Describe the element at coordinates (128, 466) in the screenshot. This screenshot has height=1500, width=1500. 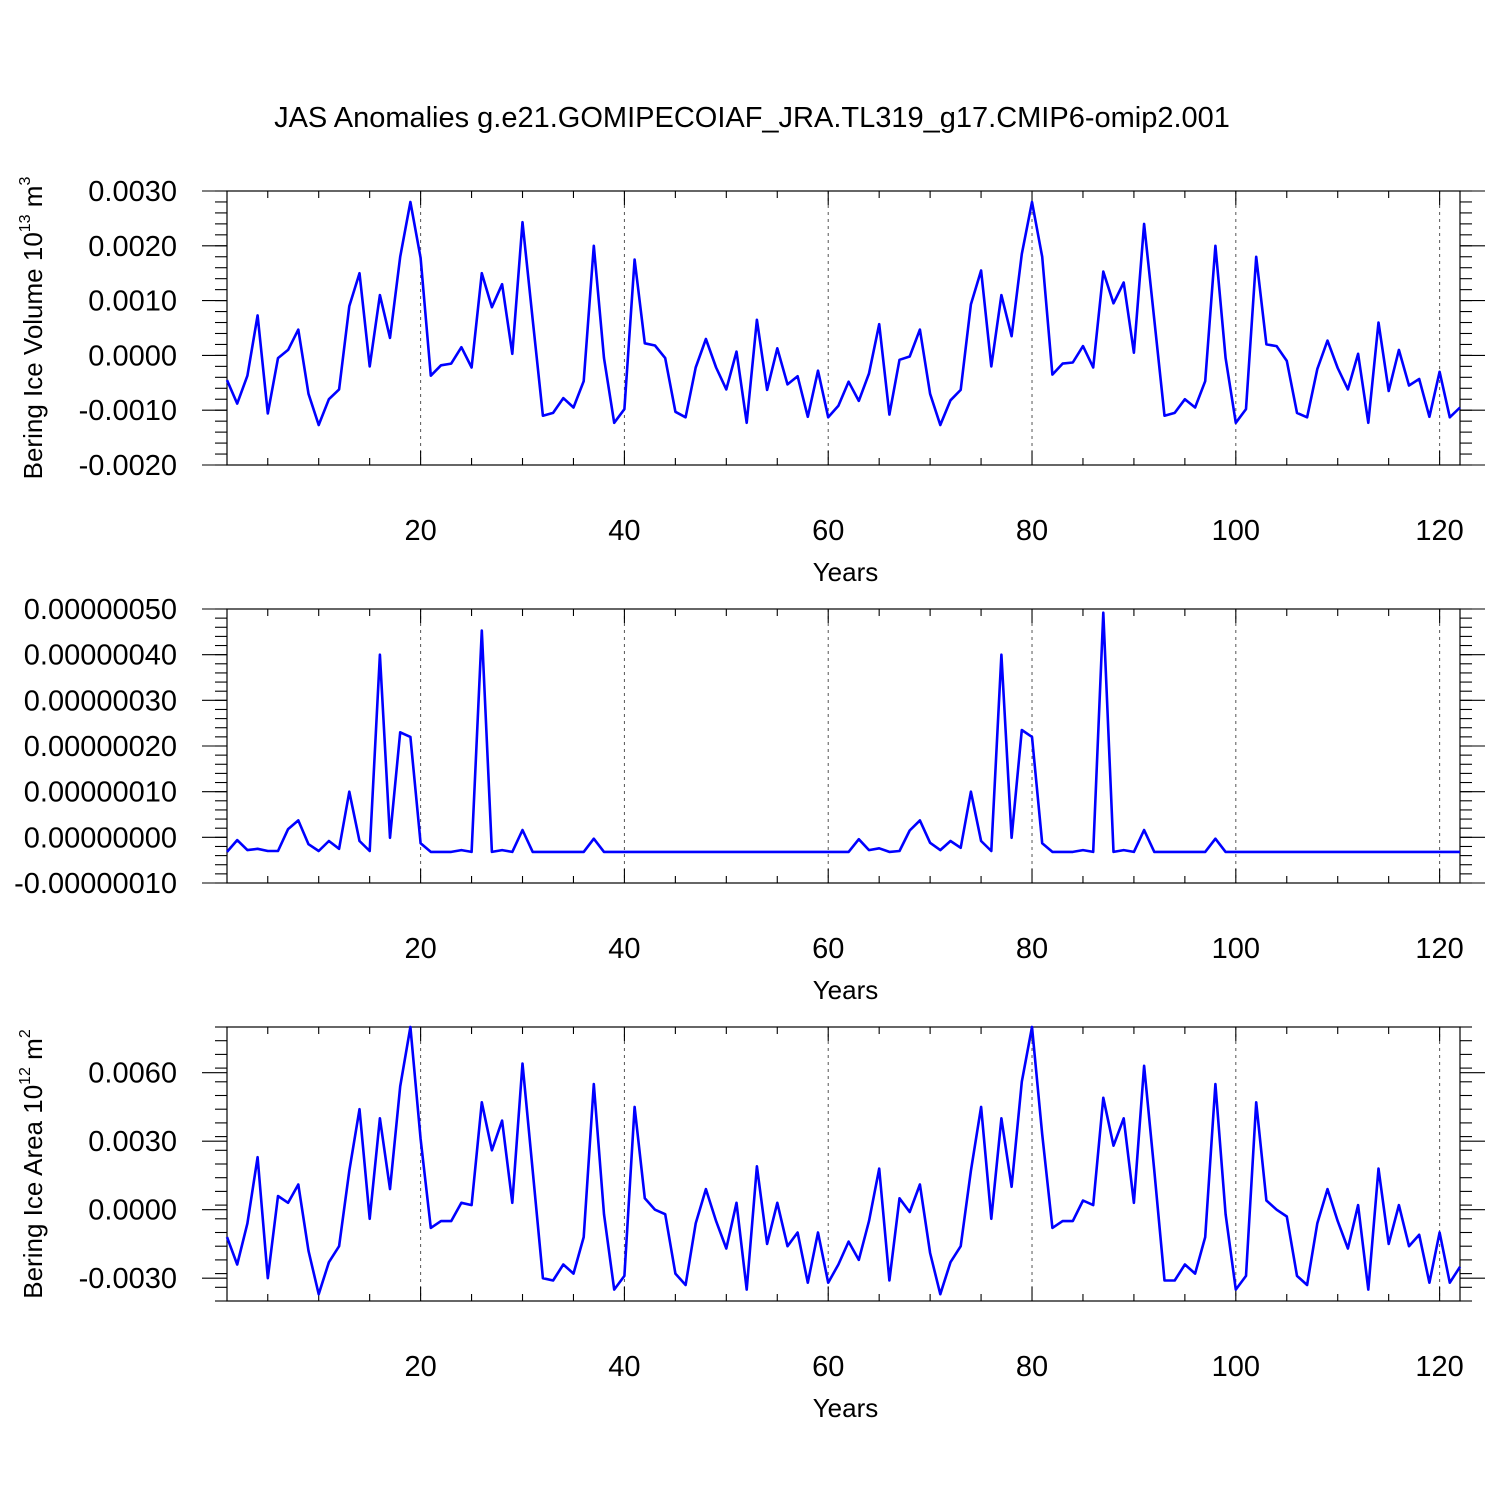
I see `y-tick-label: -0.0020` at that location.